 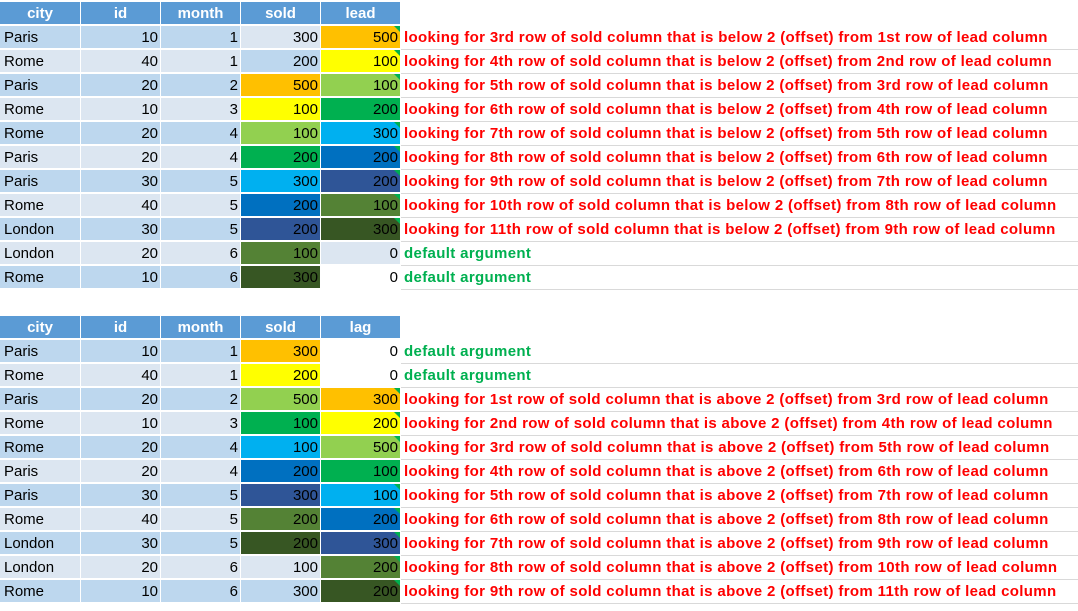 I want to click on header-id: id, so click(x=121, y=327).